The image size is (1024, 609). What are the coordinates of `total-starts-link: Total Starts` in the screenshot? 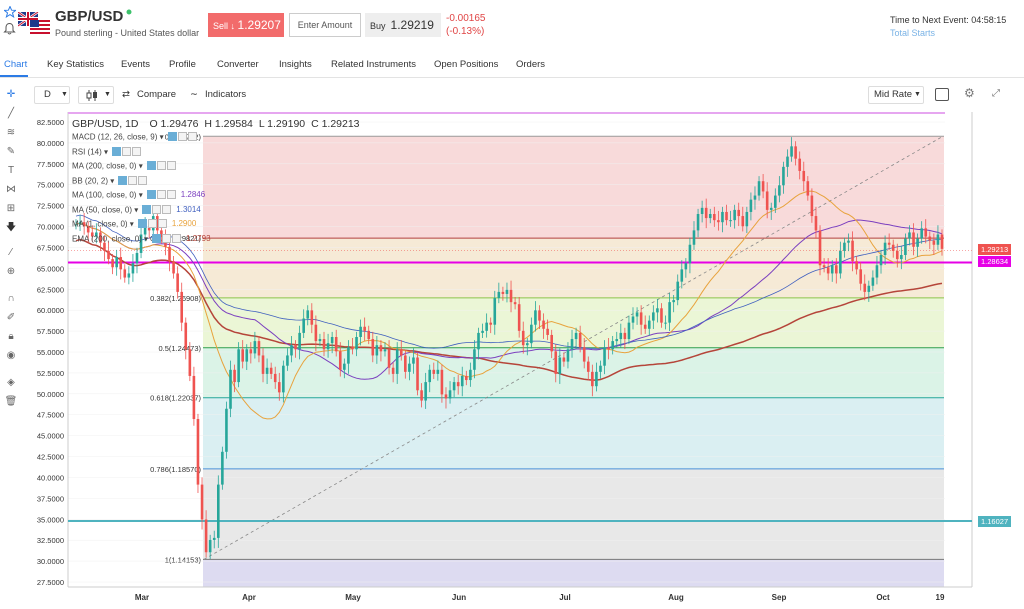 It's located at (913, 33).